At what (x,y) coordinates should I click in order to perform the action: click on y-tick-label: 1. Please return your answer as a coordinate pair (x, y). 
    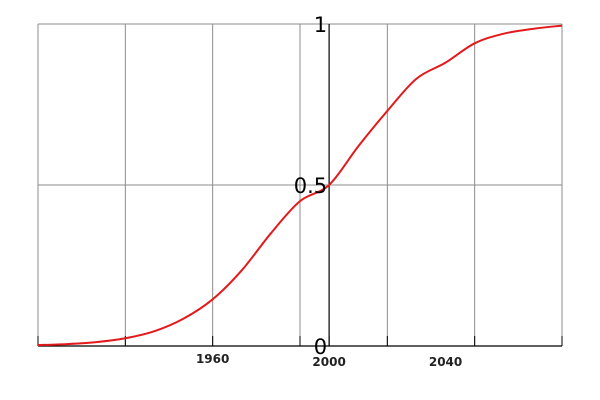
    Looking at the image, I should click on (320, 25).